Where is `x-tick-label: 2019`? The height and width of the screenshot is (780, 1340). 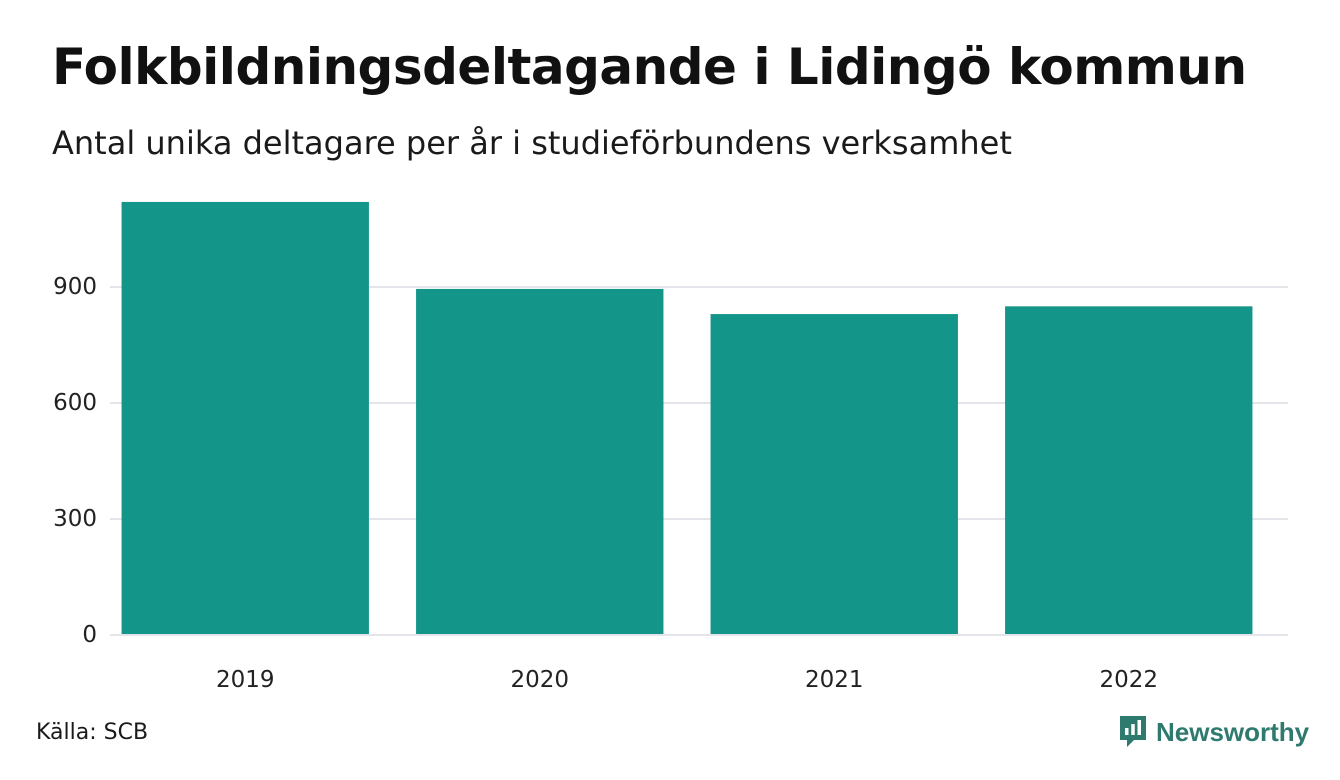
x-tick-label: 2019 is located at coordinates (245, 680).